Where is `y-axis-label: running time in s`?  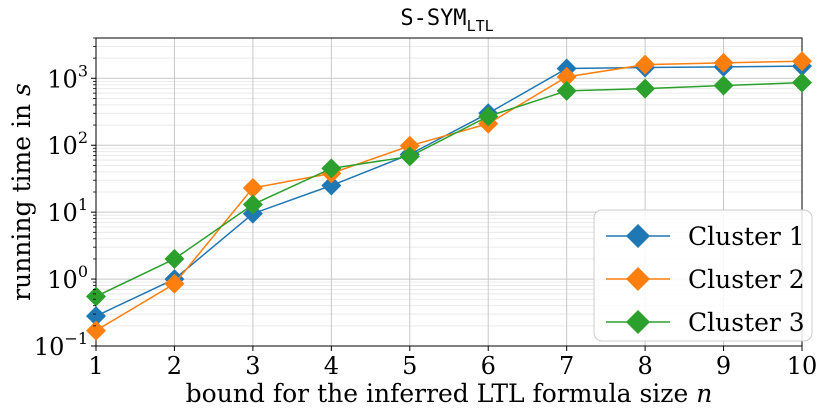 y-axis-label: running time in s is located at coordinates (21, 192).